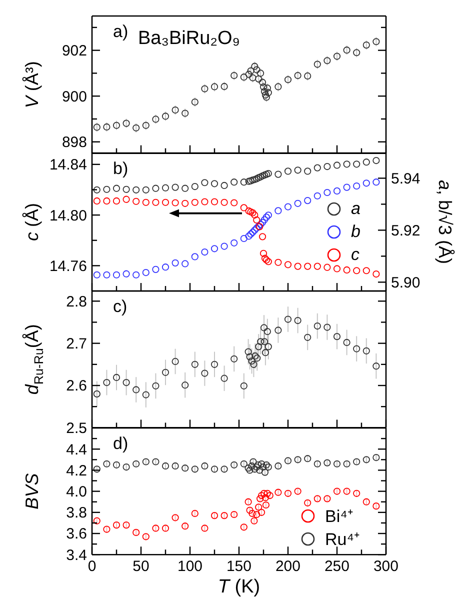  Describe the element at coordinates (77, 428) in the screenshot. I see `y-tick-label: 2.5` at that location.